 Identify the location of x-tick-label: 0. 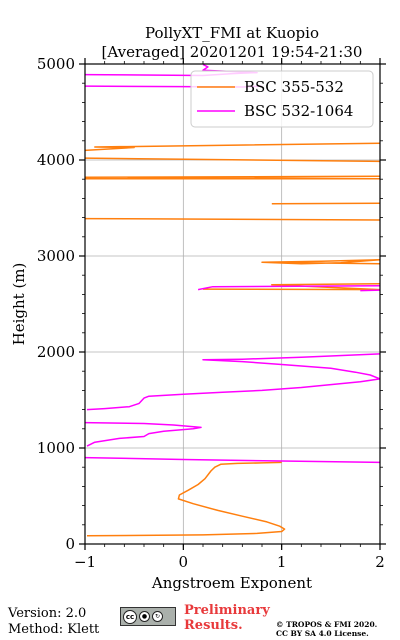
(184, 562).